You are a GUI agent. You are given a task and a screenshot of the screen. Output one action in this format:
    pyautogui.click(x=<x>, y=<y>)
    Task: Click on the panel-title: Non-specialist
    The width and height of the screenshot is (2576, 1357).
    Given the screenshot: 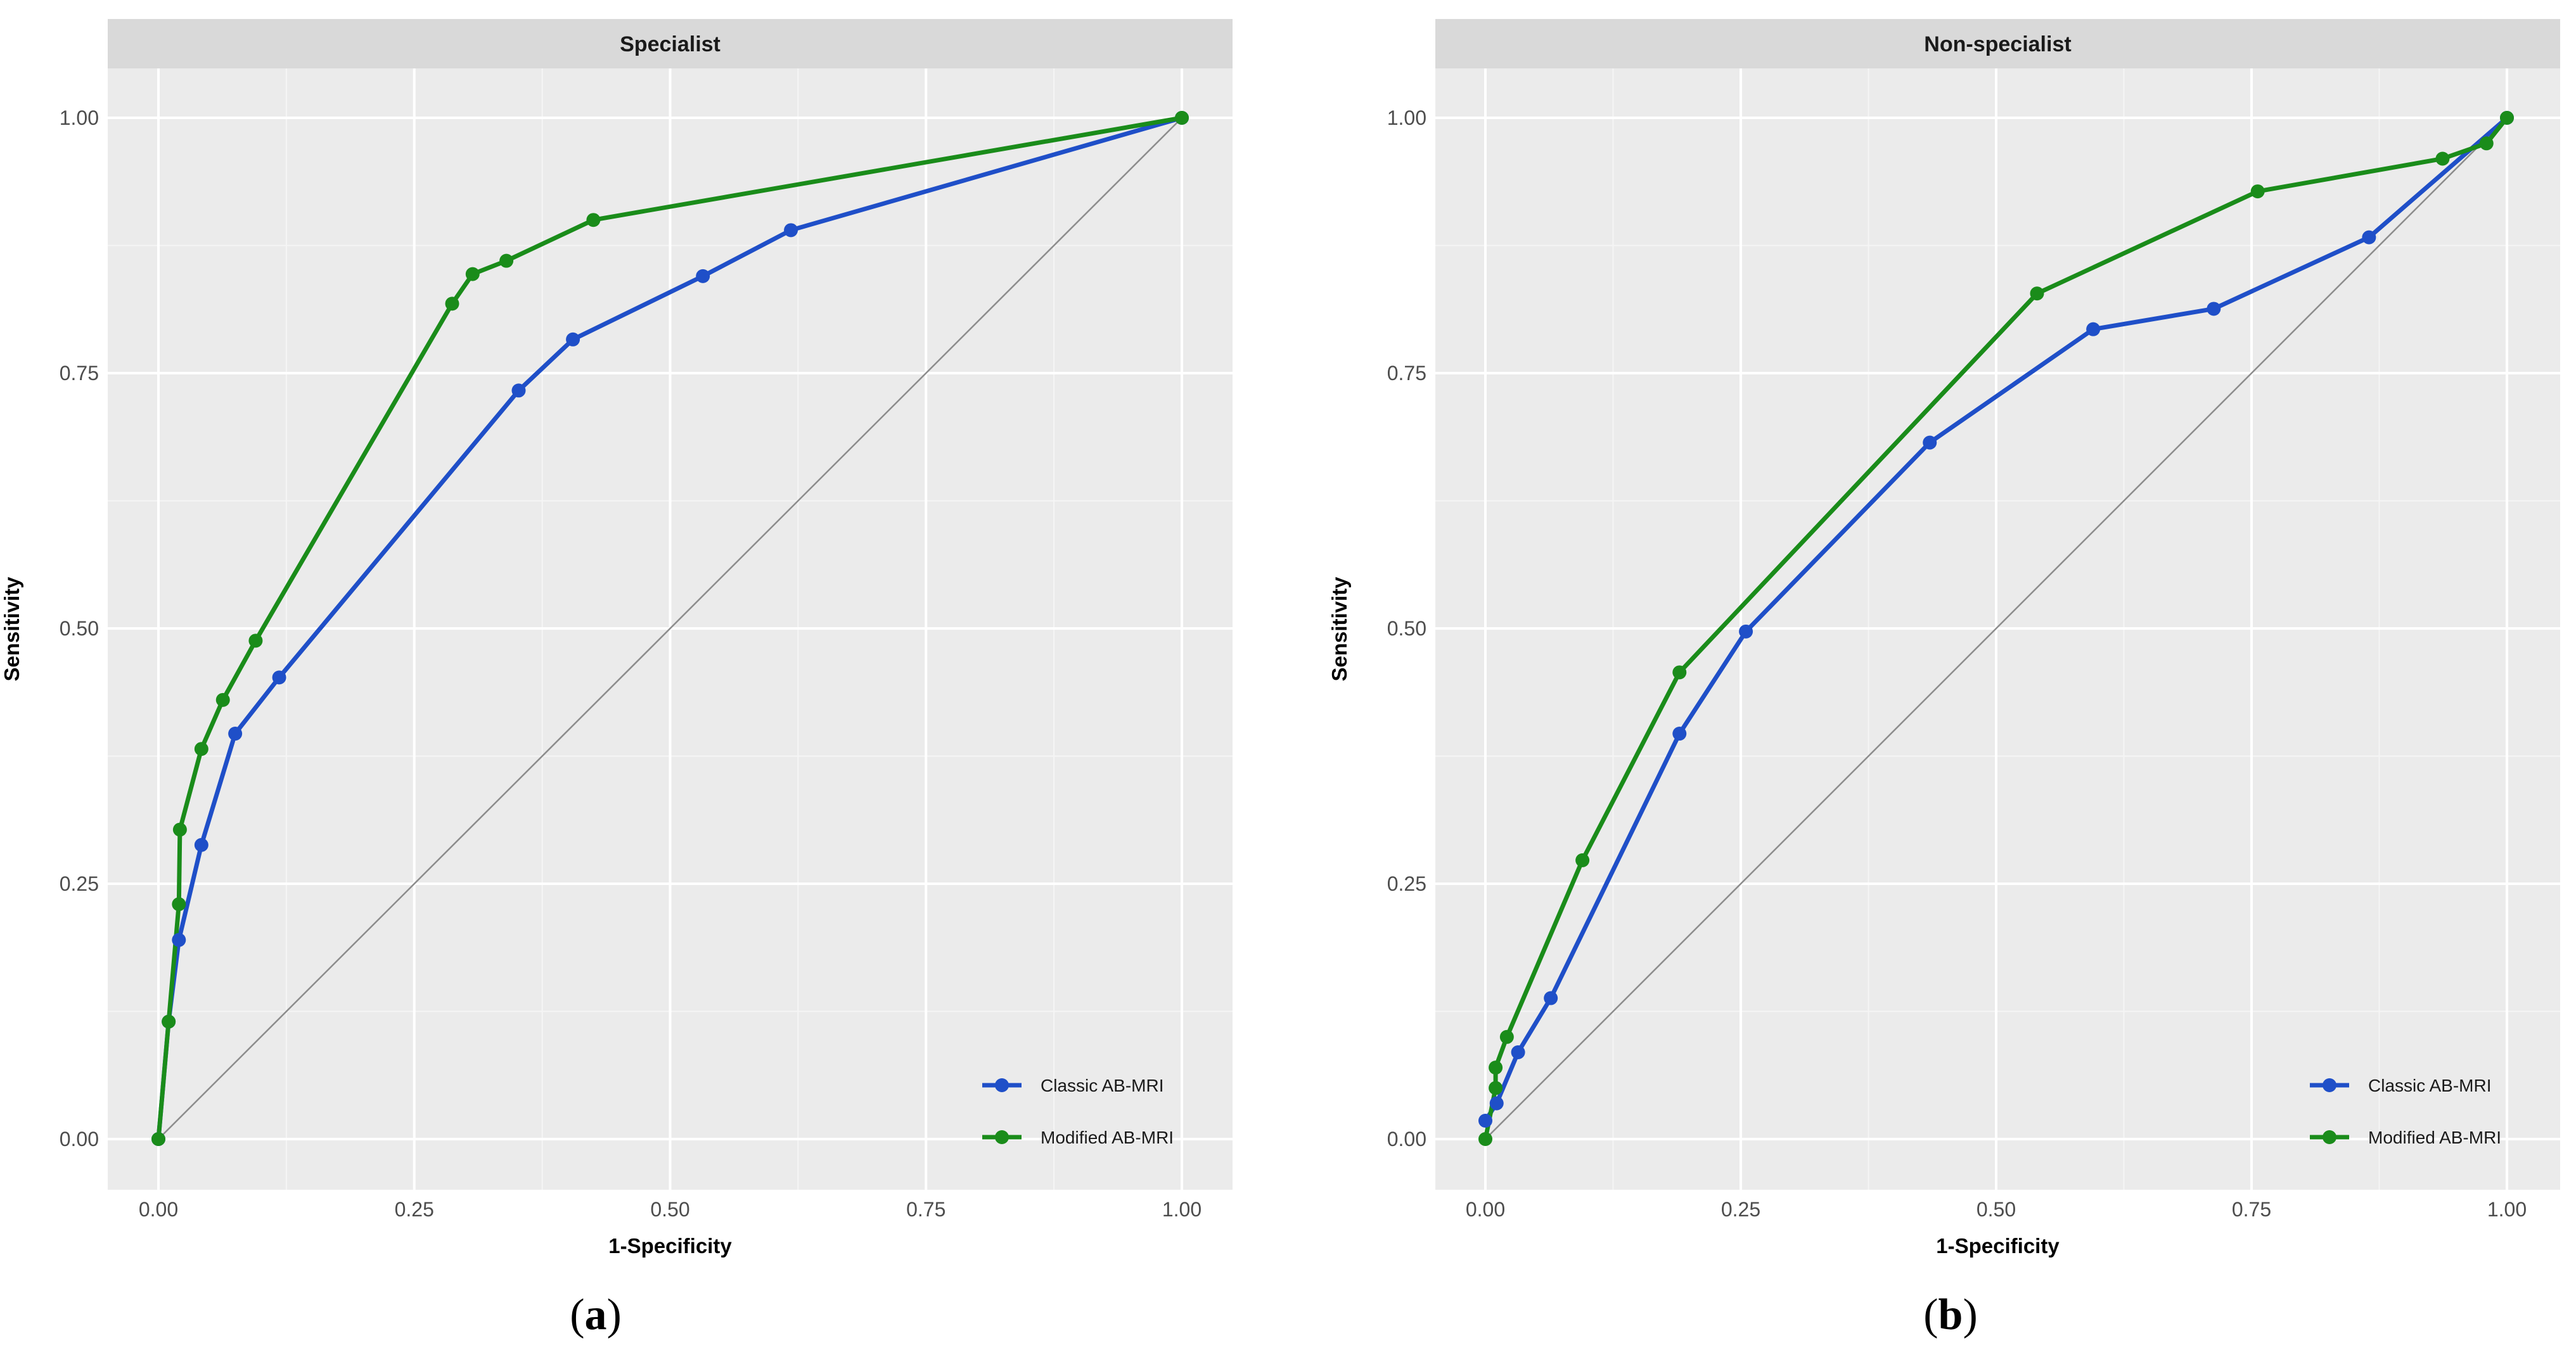 What is the action you would take?
    pyautogui.click(x=1997, y=44)
    